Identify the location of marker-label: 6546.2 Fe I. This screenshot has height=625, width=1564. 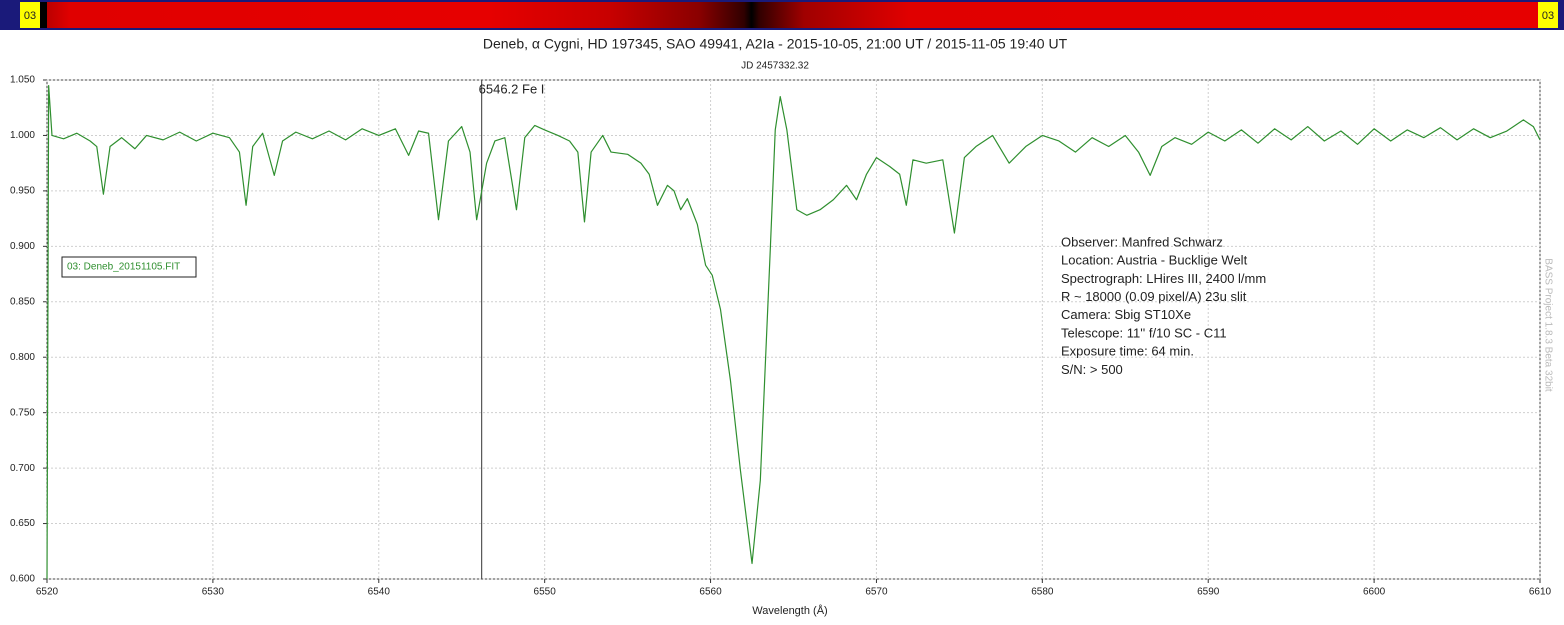
(512, 88).